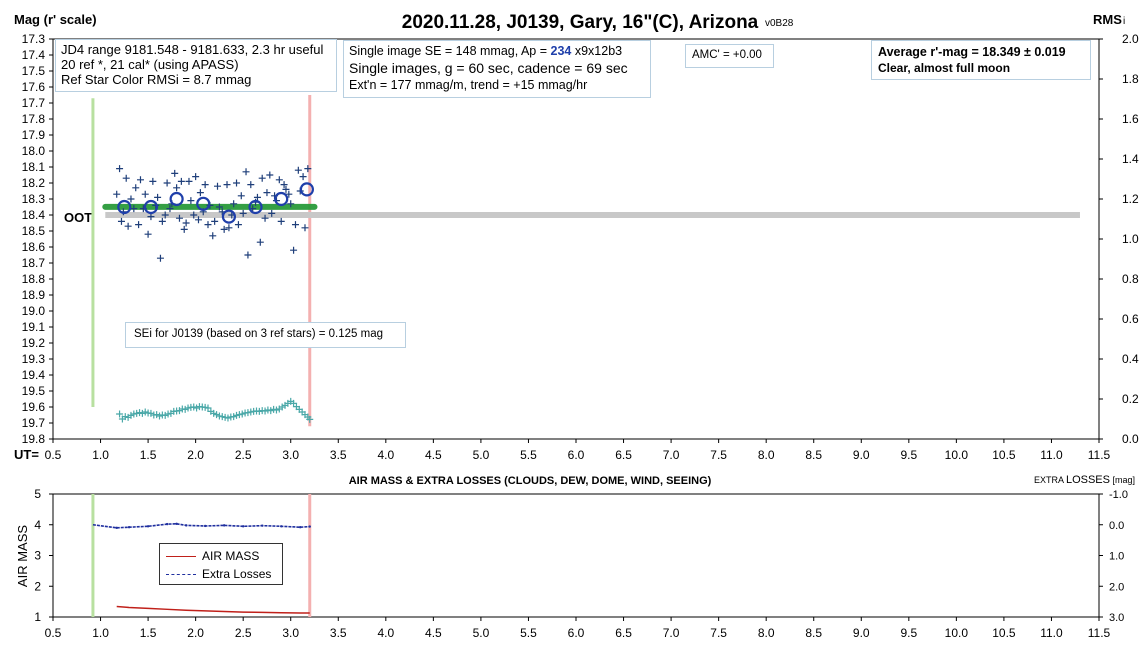 This screenshot has width=1141, height=650. I want to click on main-y-tick-label: 18.9, so click(34, 295).